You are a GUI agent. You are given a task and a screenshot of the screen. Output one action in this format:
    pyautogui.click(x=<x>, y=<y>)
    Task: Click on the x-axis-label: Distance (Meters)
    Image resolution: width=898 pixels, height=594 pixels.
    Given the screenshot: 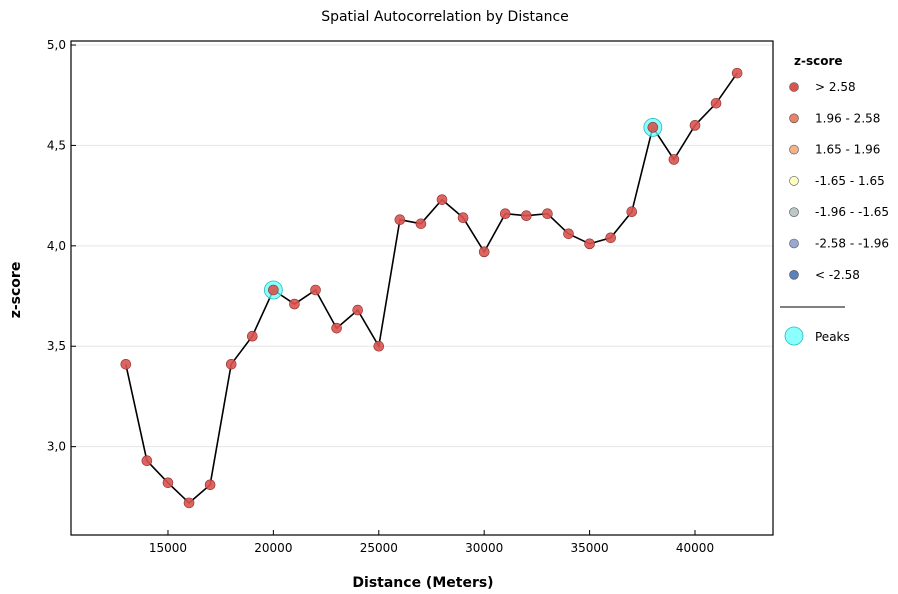 What is the action you would take?
    pyautogui.click(x=422, y=583)
    